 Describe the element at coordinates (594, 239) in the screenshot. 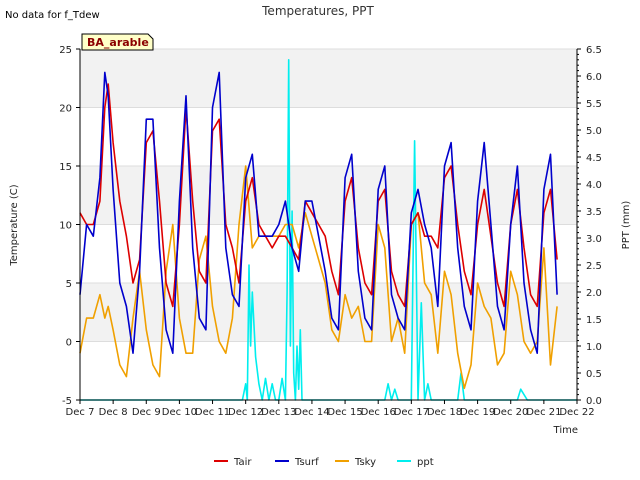

I see `right-tick-label: 3.0` at that location.